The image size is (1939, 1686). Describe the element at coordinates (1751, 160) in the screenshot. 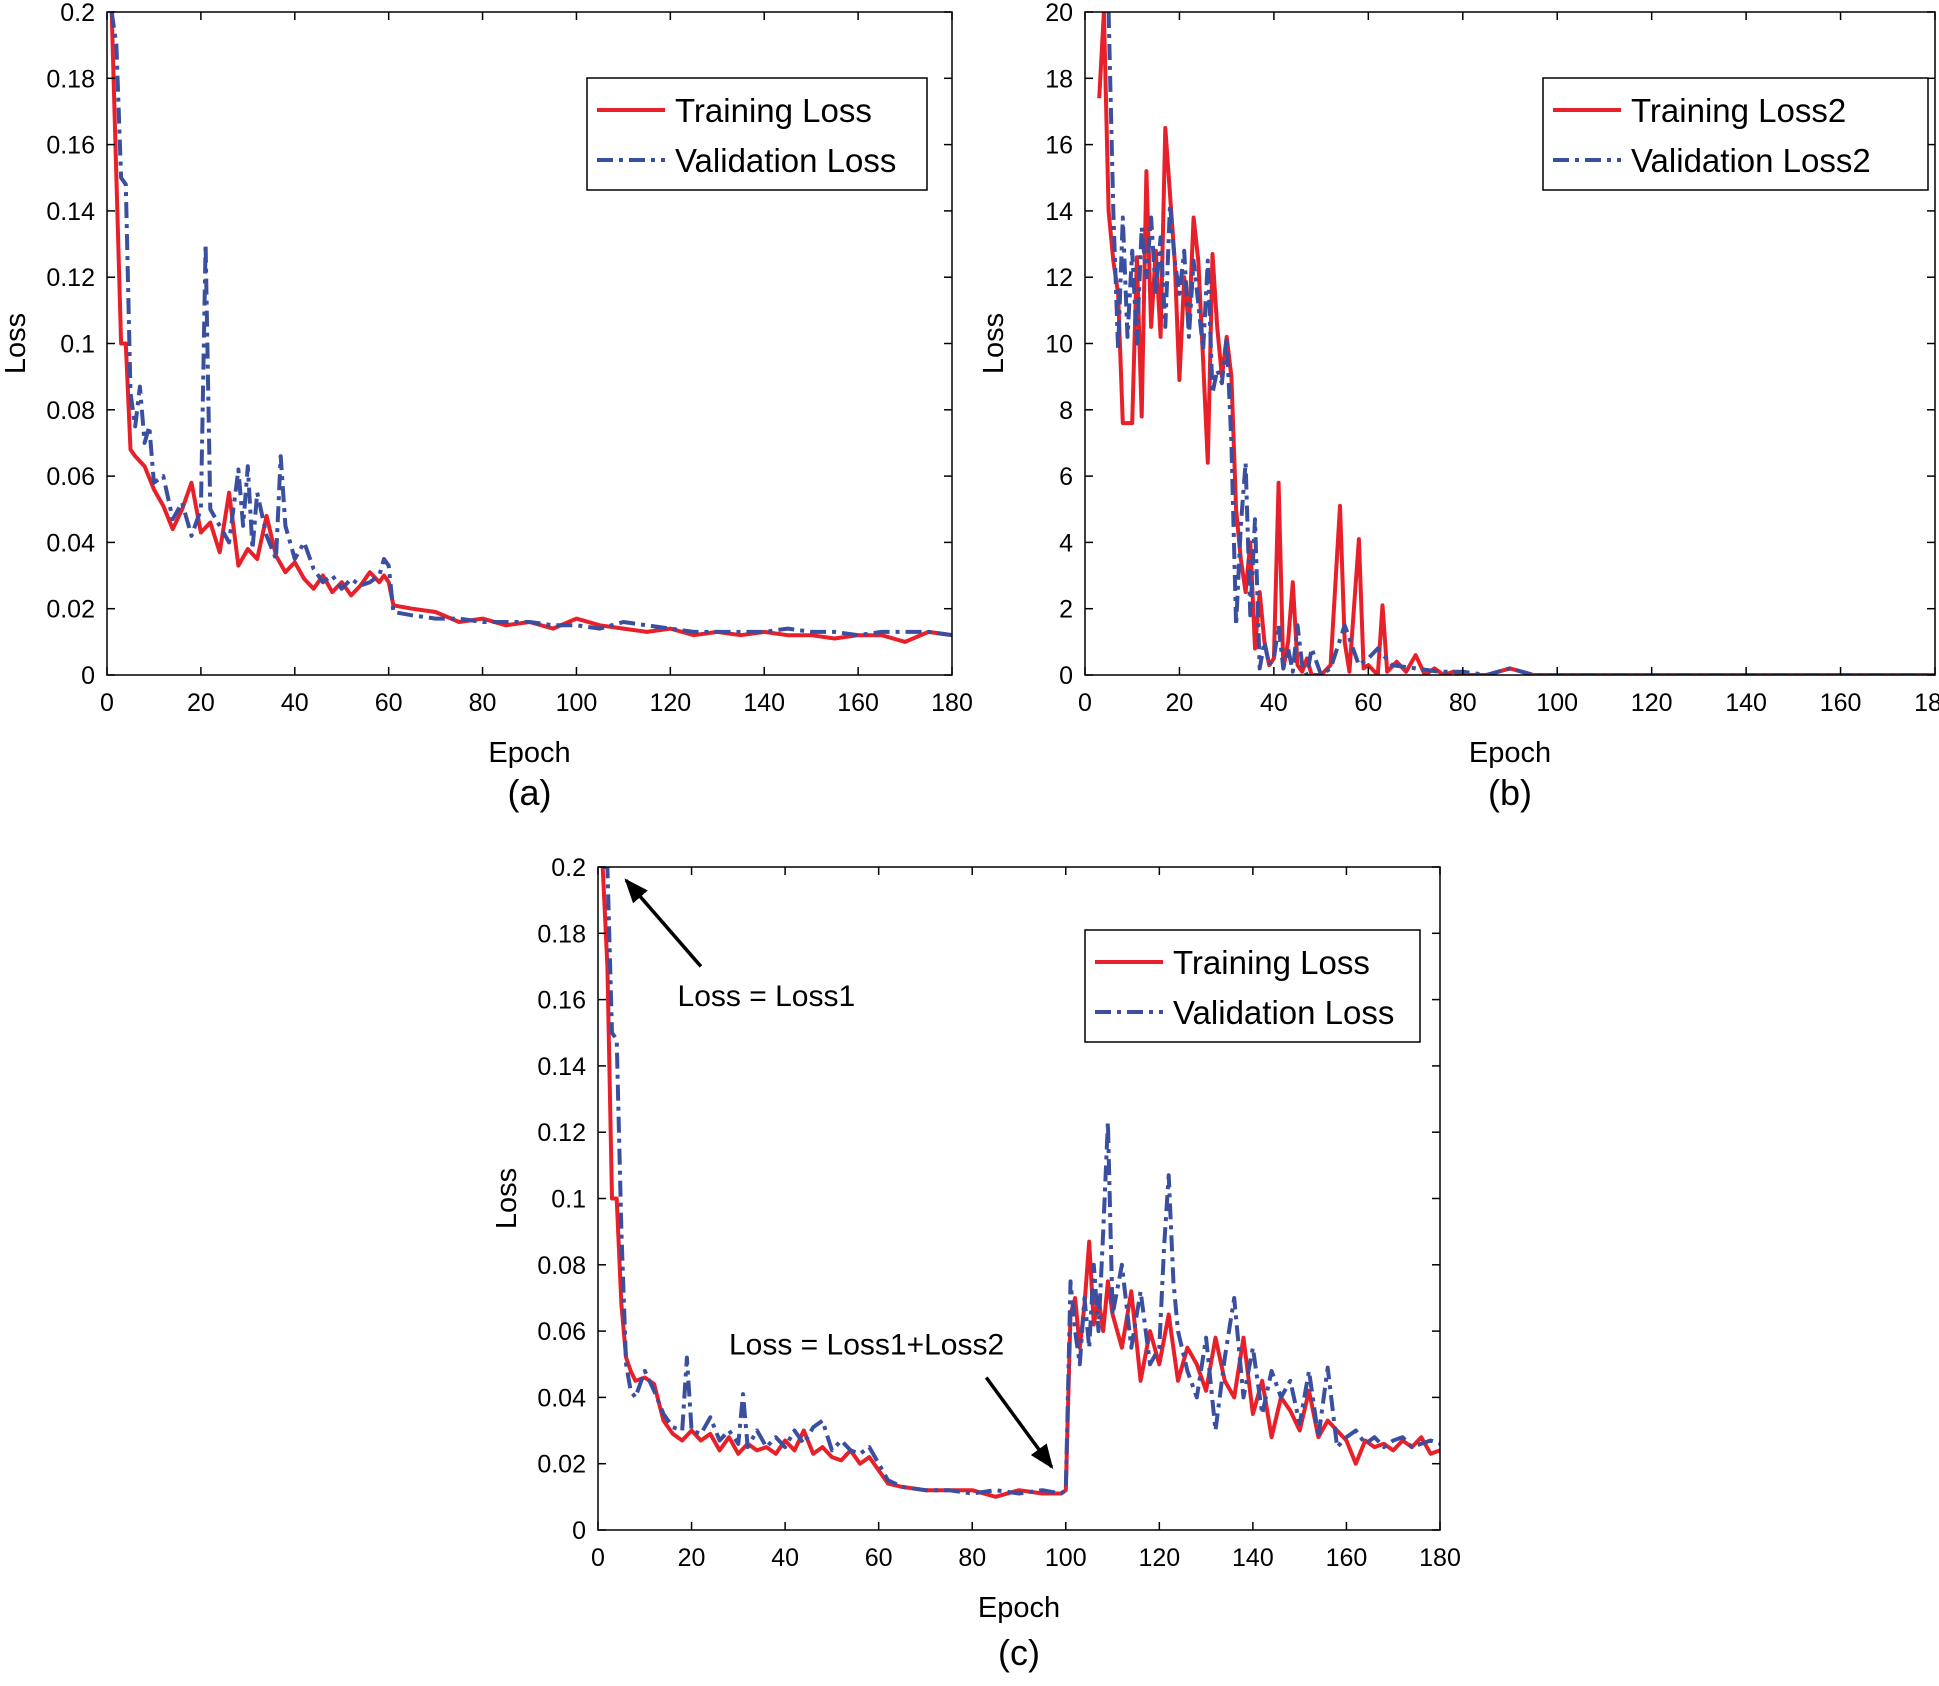

I see `legend-entry: Validation Loss2` at that location.